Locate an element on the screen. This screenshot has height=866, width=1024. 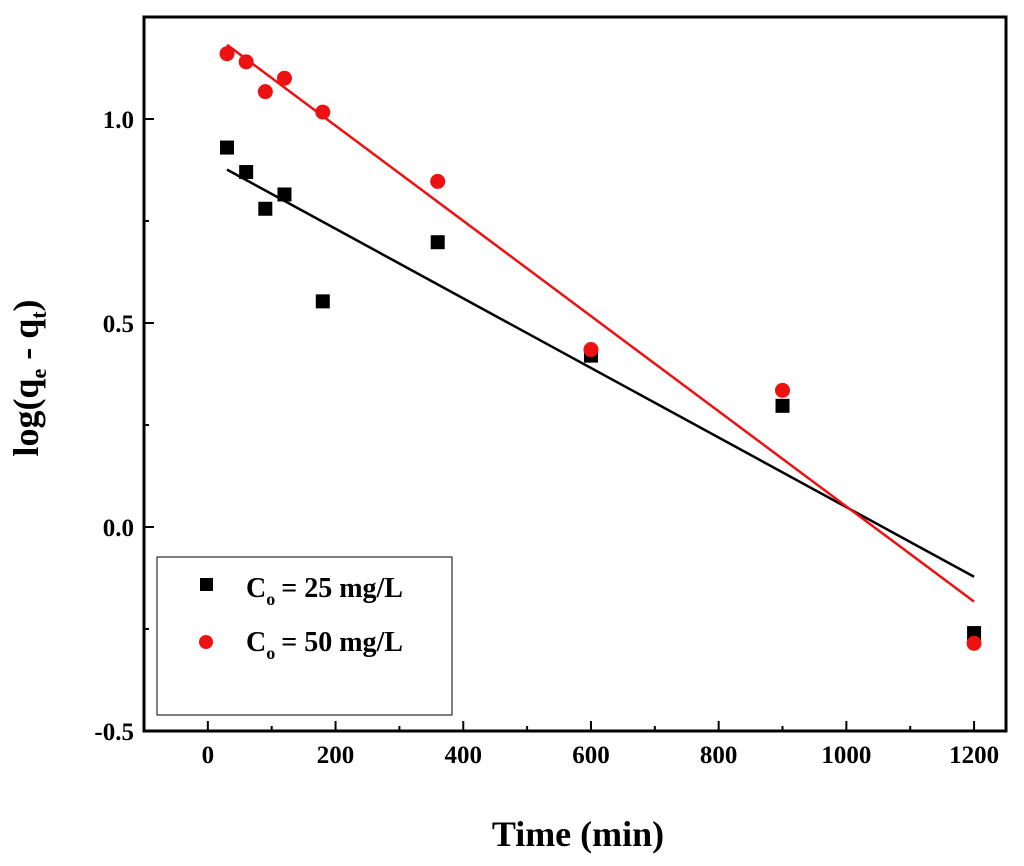
legend-label-25: Co = 25 mg/L is located at coordinates (324, 591).